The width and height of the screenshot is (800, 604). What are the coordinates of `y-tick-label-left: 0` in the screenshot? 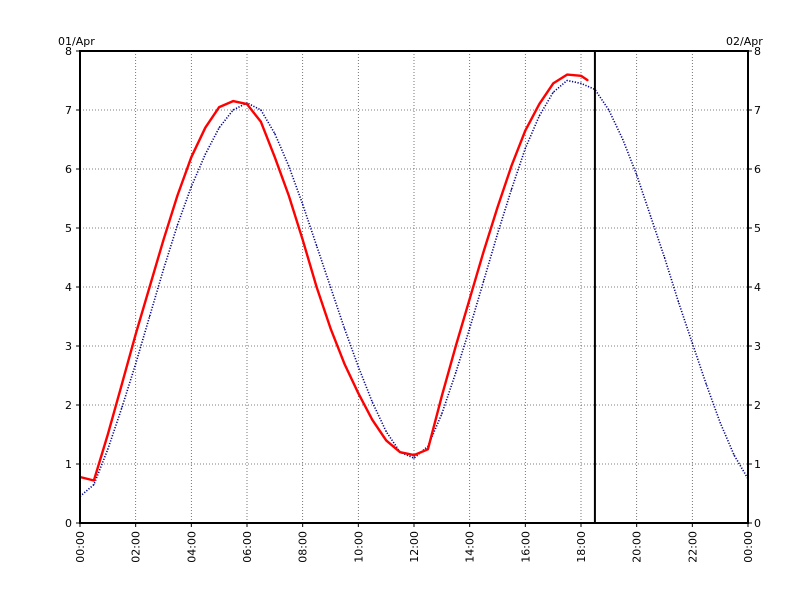 It's located at (68, 523).